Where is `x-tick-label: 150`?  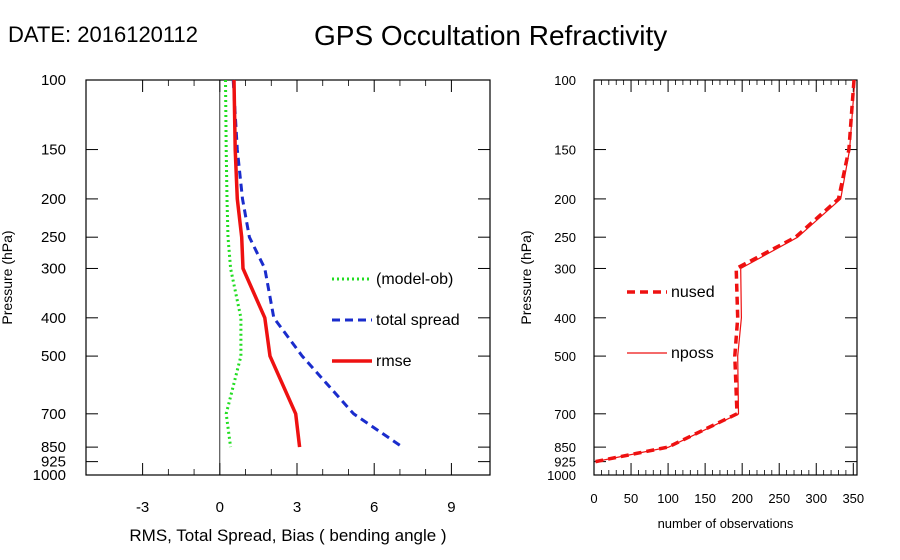
x-tick-label: 150 is located at coordinates (705, 498).